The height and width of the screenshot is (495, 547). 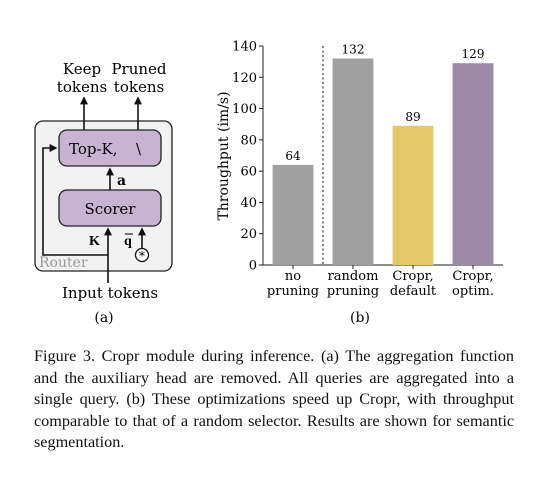 I want to click on y-tick-label: 40, so click(x=248, y=203).